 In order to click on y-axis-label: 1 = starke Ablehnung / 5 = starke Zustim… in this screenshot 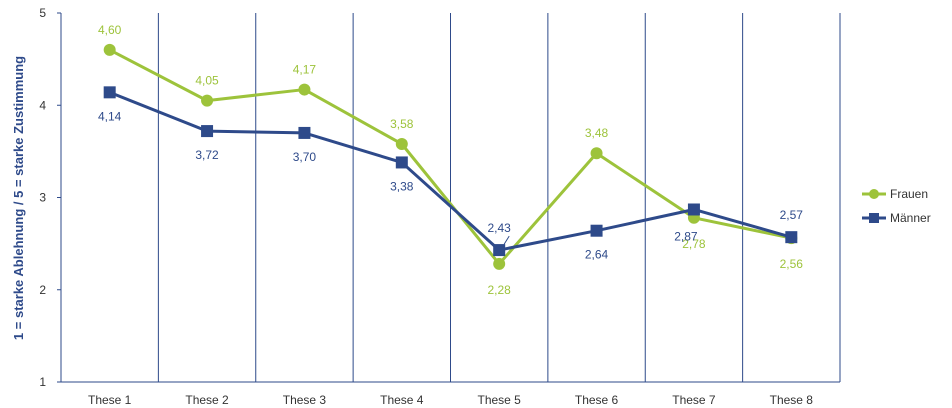, I will do `click(18, 198)`.